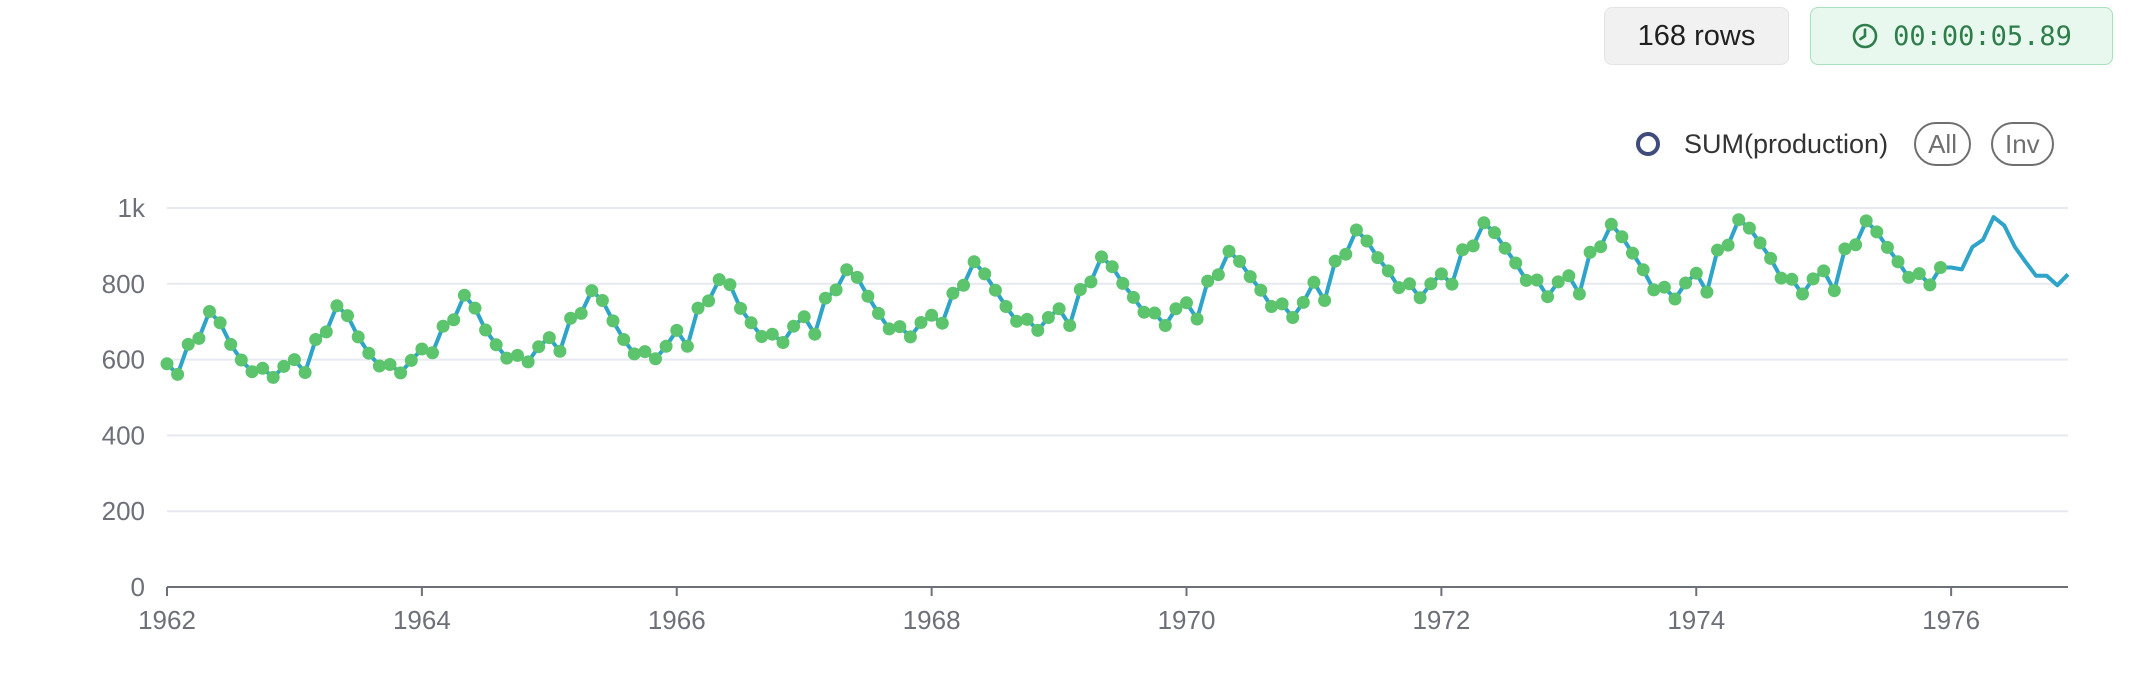  Describe the element at coordinates (123, 360) in the screenshot. I see `y-tick-label: 600` at that location.